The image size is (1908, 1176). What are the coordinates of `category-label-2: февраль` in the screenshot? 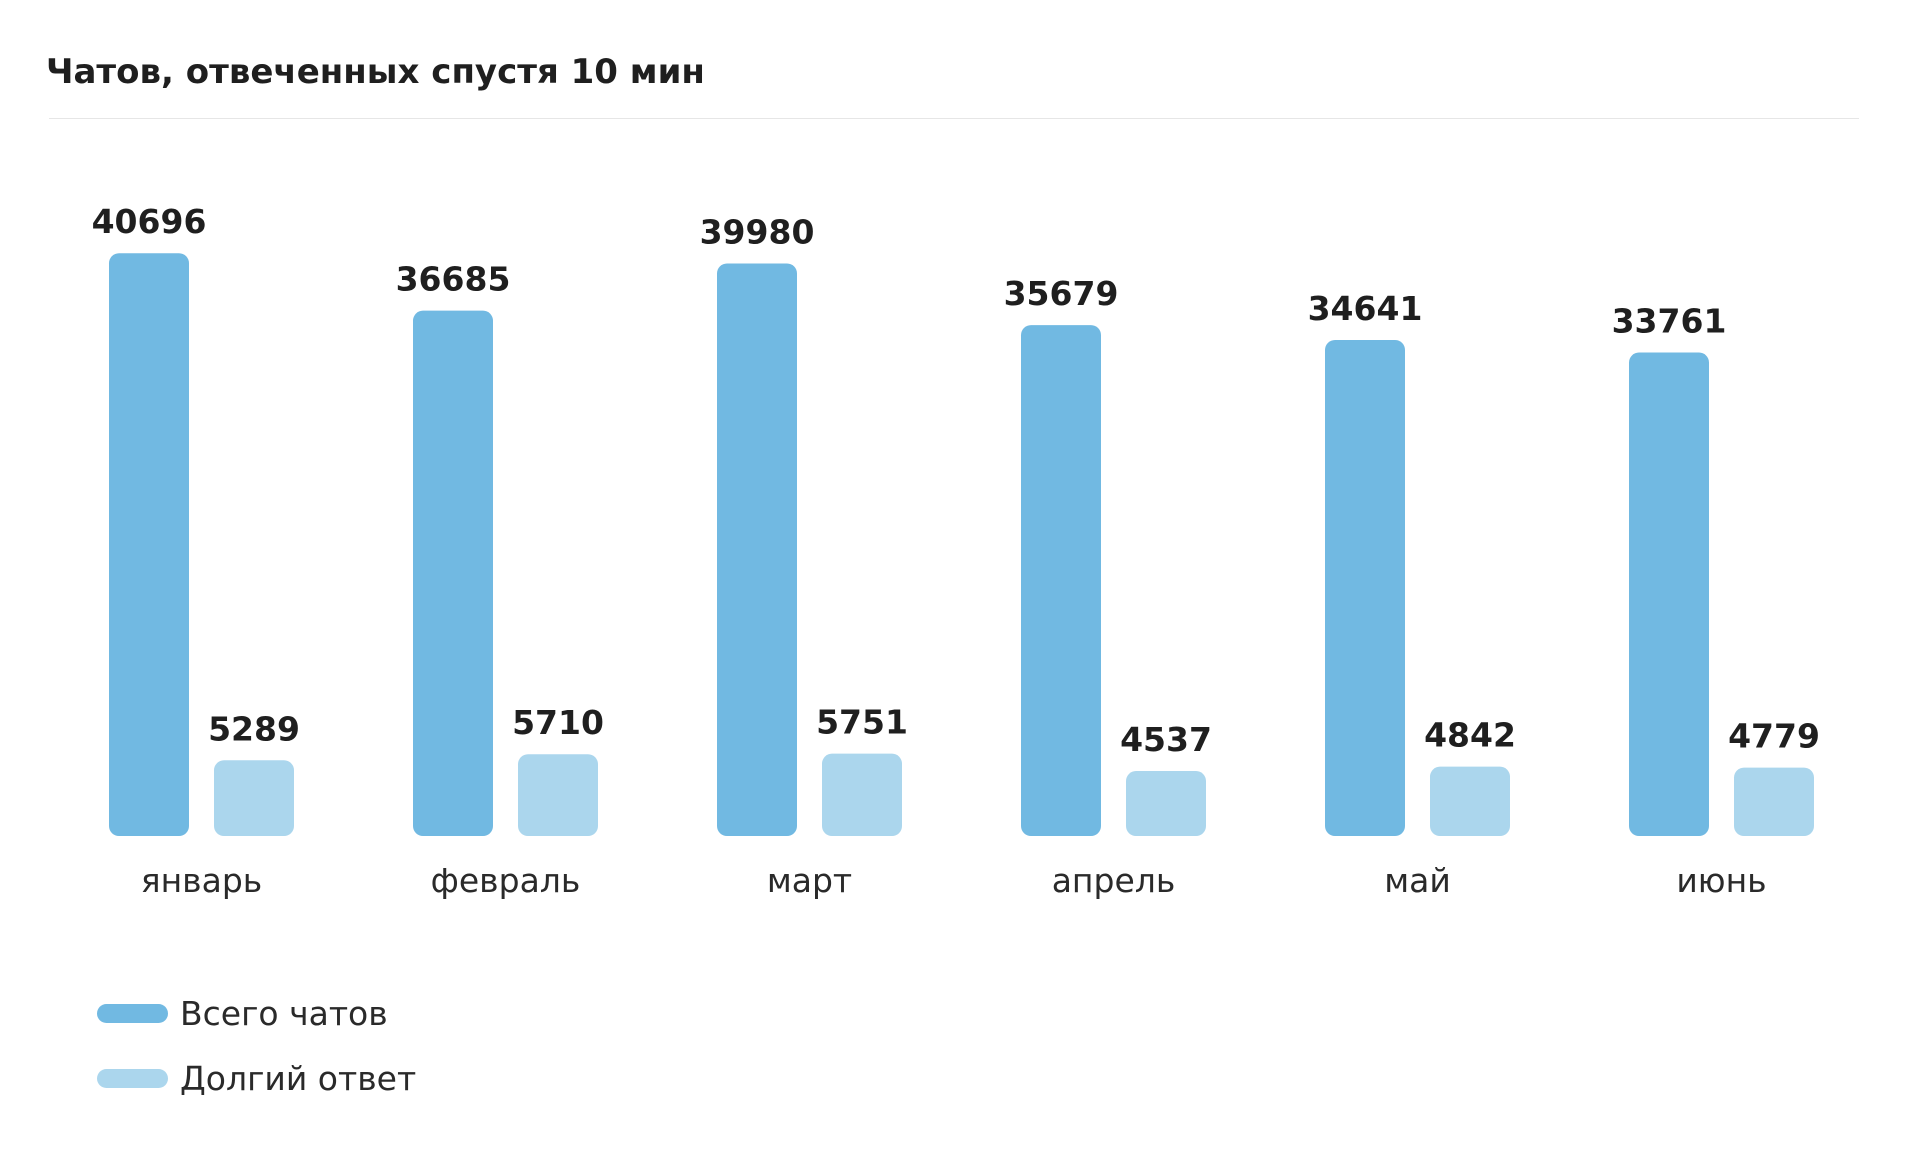 It's located at (506, 880).